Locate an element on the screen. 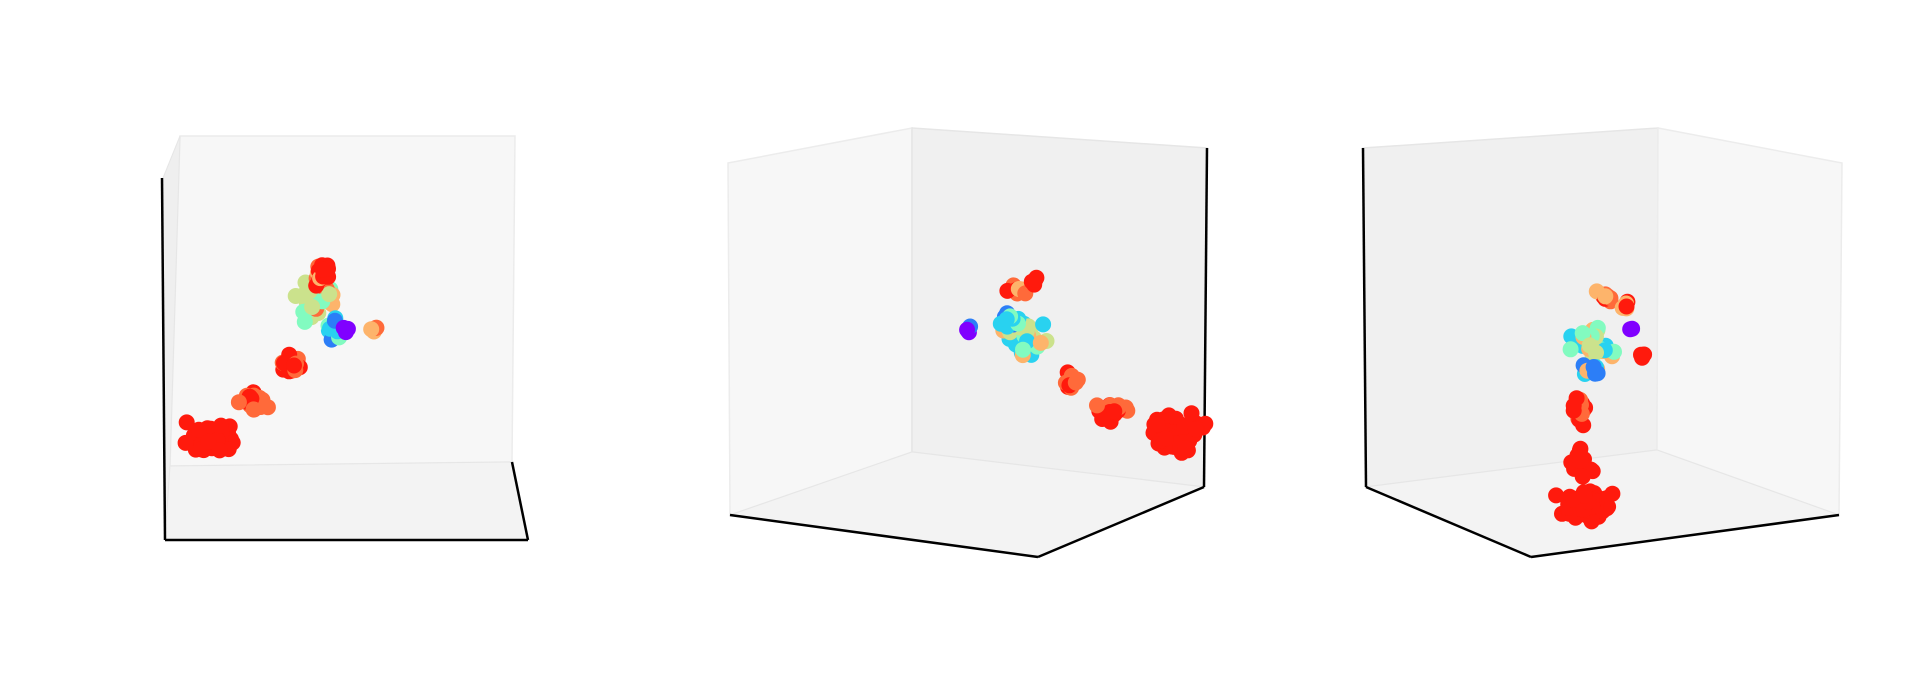 This screenshot has height=675, width=1919. pane-right is located at coordinates (1749, 322).